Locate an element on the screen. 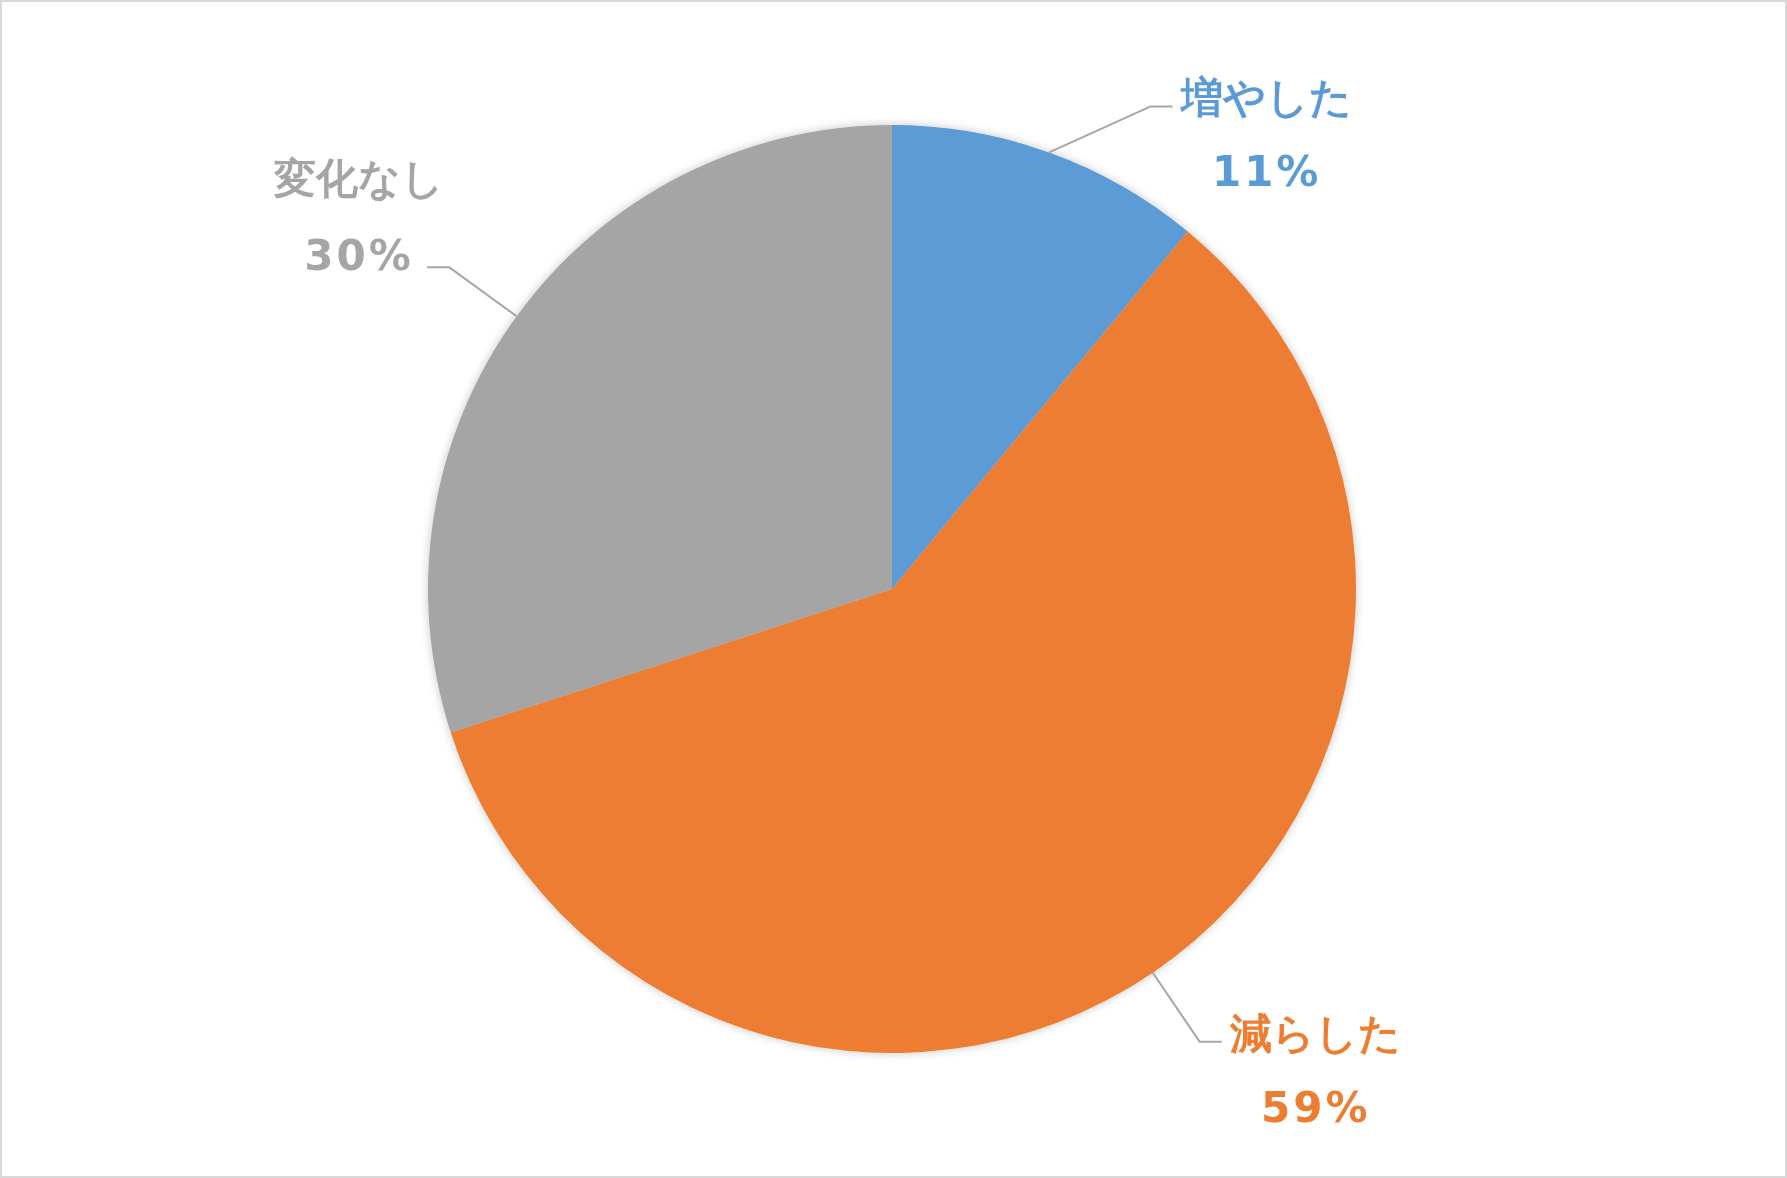 This screenshot has height=1178, width=1787. data-label: 59% is located at coordinates (1315, 1107).